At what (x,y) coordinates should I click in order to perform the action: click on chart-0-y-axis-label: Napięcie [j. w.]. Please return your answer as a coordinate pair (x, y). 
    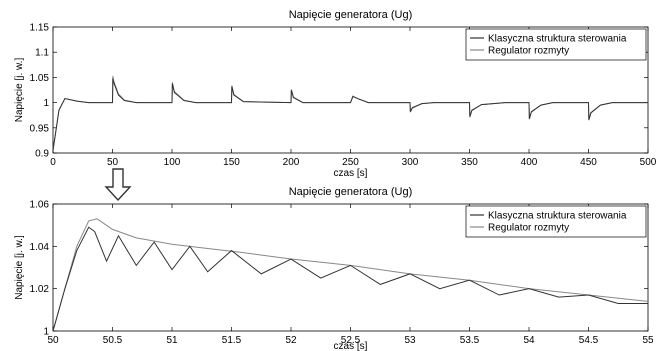
    Looking at the image, I should click on (19, 90).